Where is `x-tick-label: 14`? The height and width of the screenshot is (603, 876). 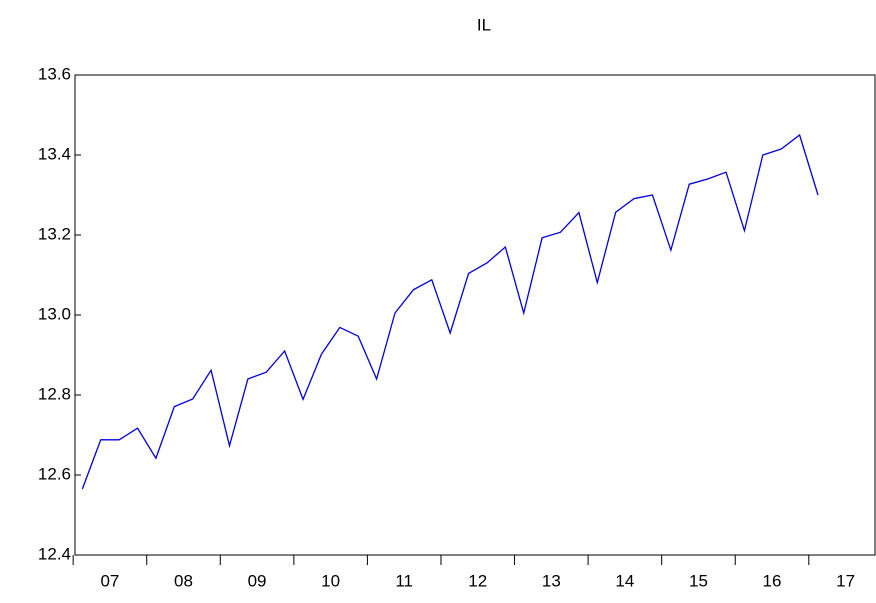
x-tick-label: 14 is located at coordinates (624, 580).